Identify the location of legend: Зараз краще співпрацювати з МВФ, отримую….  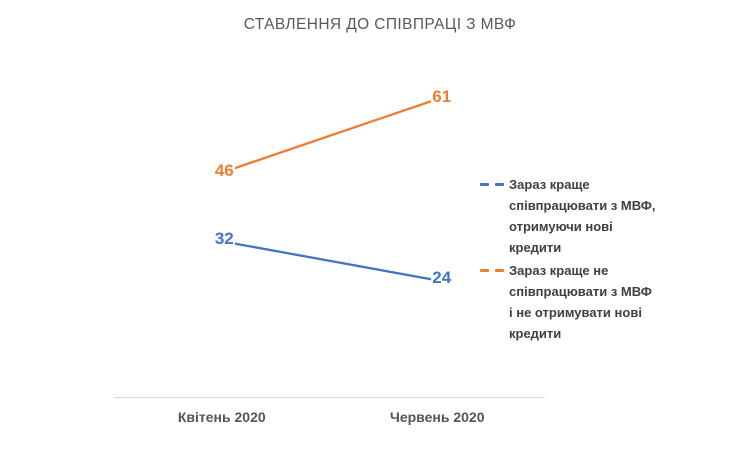
(572, 259).